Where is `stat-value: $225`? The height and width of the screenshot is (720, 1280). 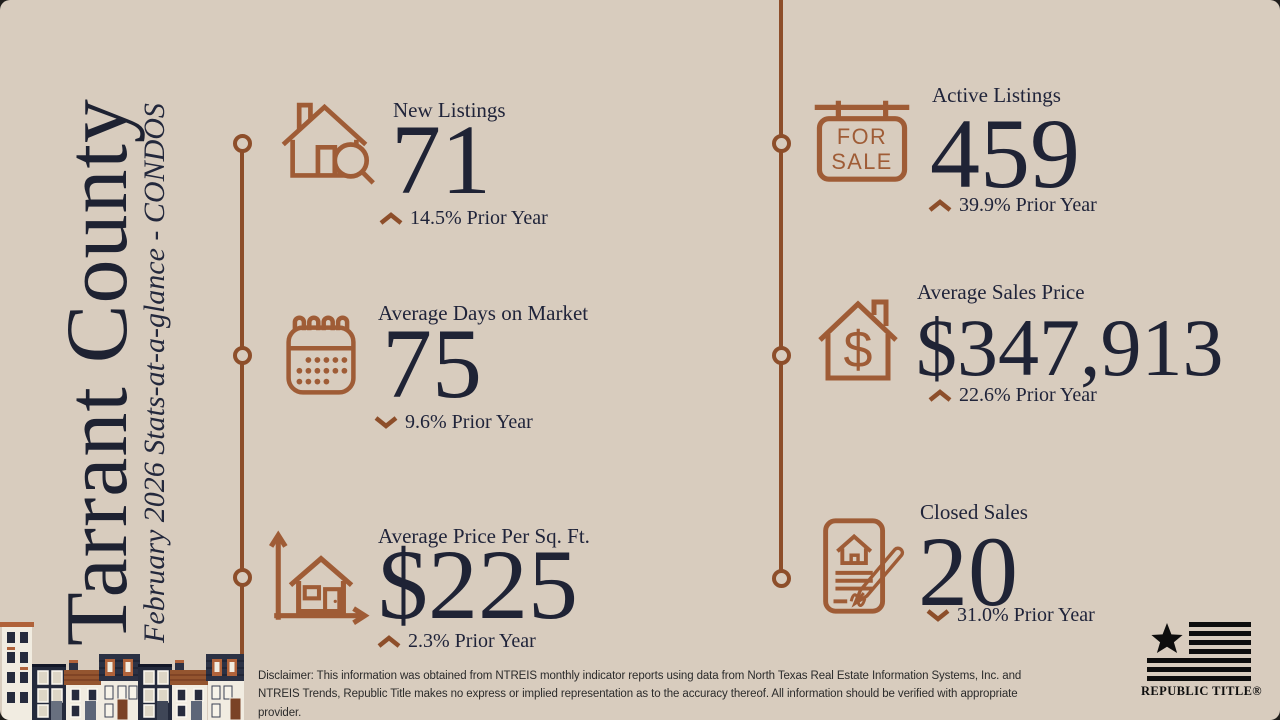
stat-value: $225 is located at coordinates (478, 584).